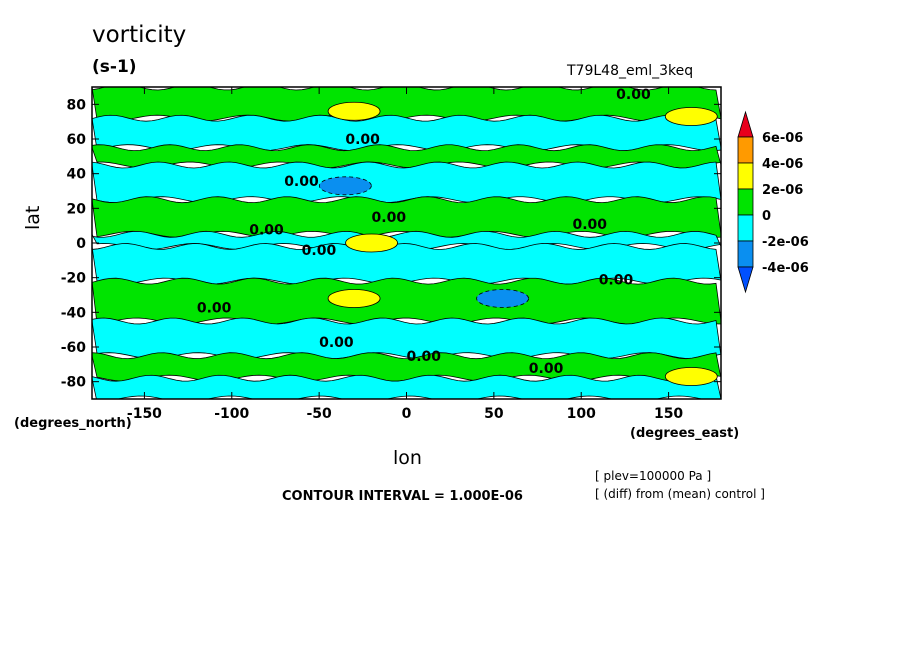  Describe the element at coordinates (74, 313) in the screenshot. I see `y-tick-label: -40` at that location.